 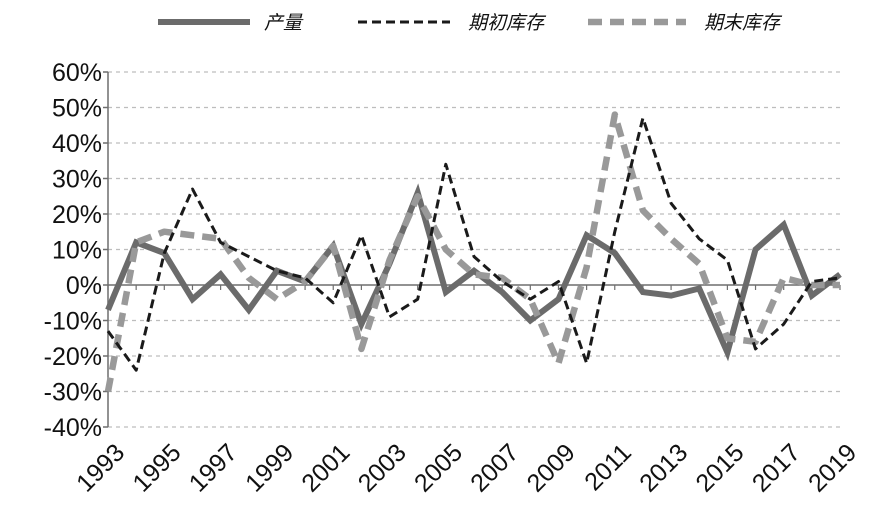 What do you see at coordinates (156, 467) in the screenshot?
I see `x-tick-label: 1995` at bounding box center [156, 467].